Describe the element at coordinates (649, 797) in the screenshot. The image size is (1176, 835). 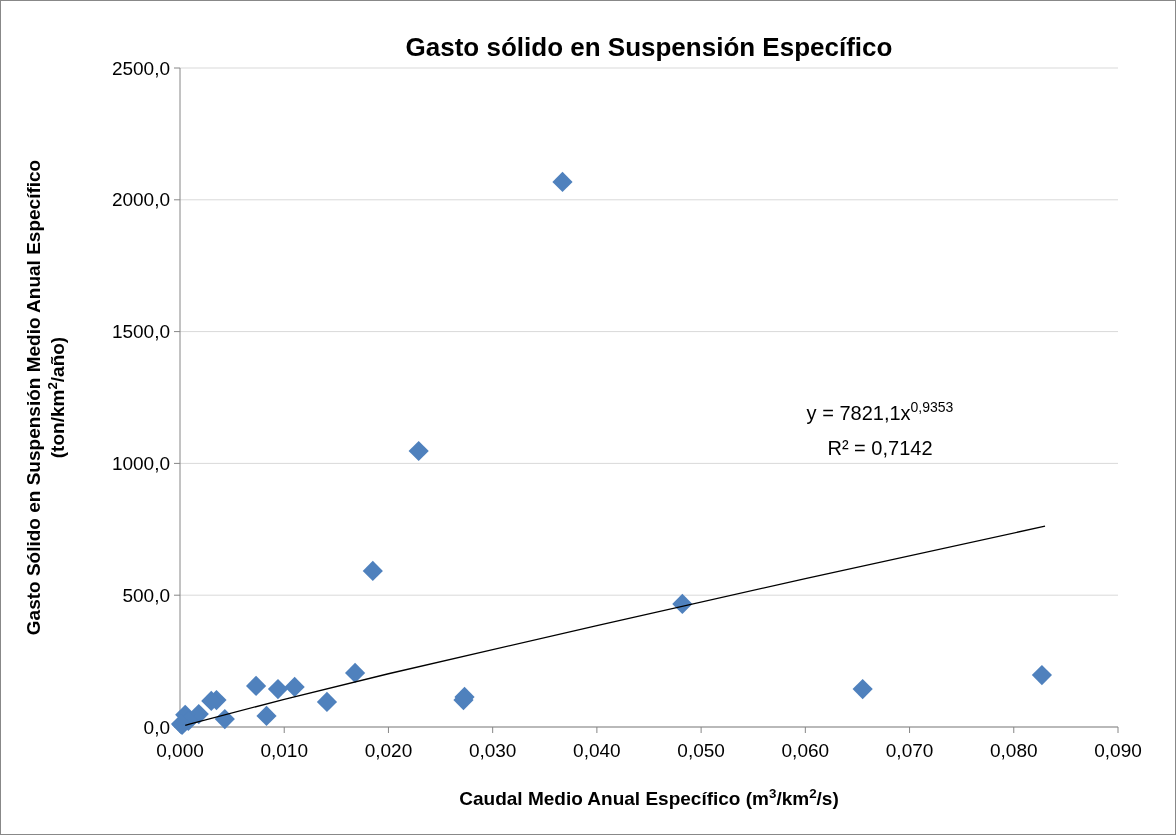
I see `x-axis-title: Caudal Medio Anual Específico (m$^{3}$/km$^{2}$/s)` at that location.